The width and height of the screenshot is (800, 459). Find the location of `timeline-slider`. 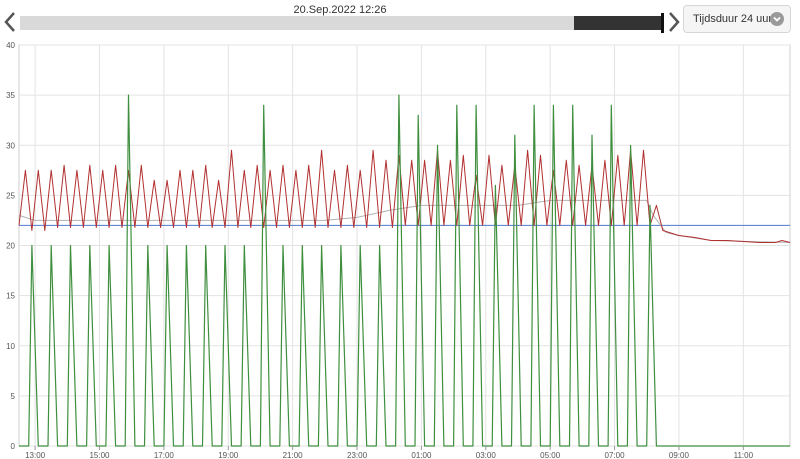

timeline-slider is located at coordinates (342, 23).